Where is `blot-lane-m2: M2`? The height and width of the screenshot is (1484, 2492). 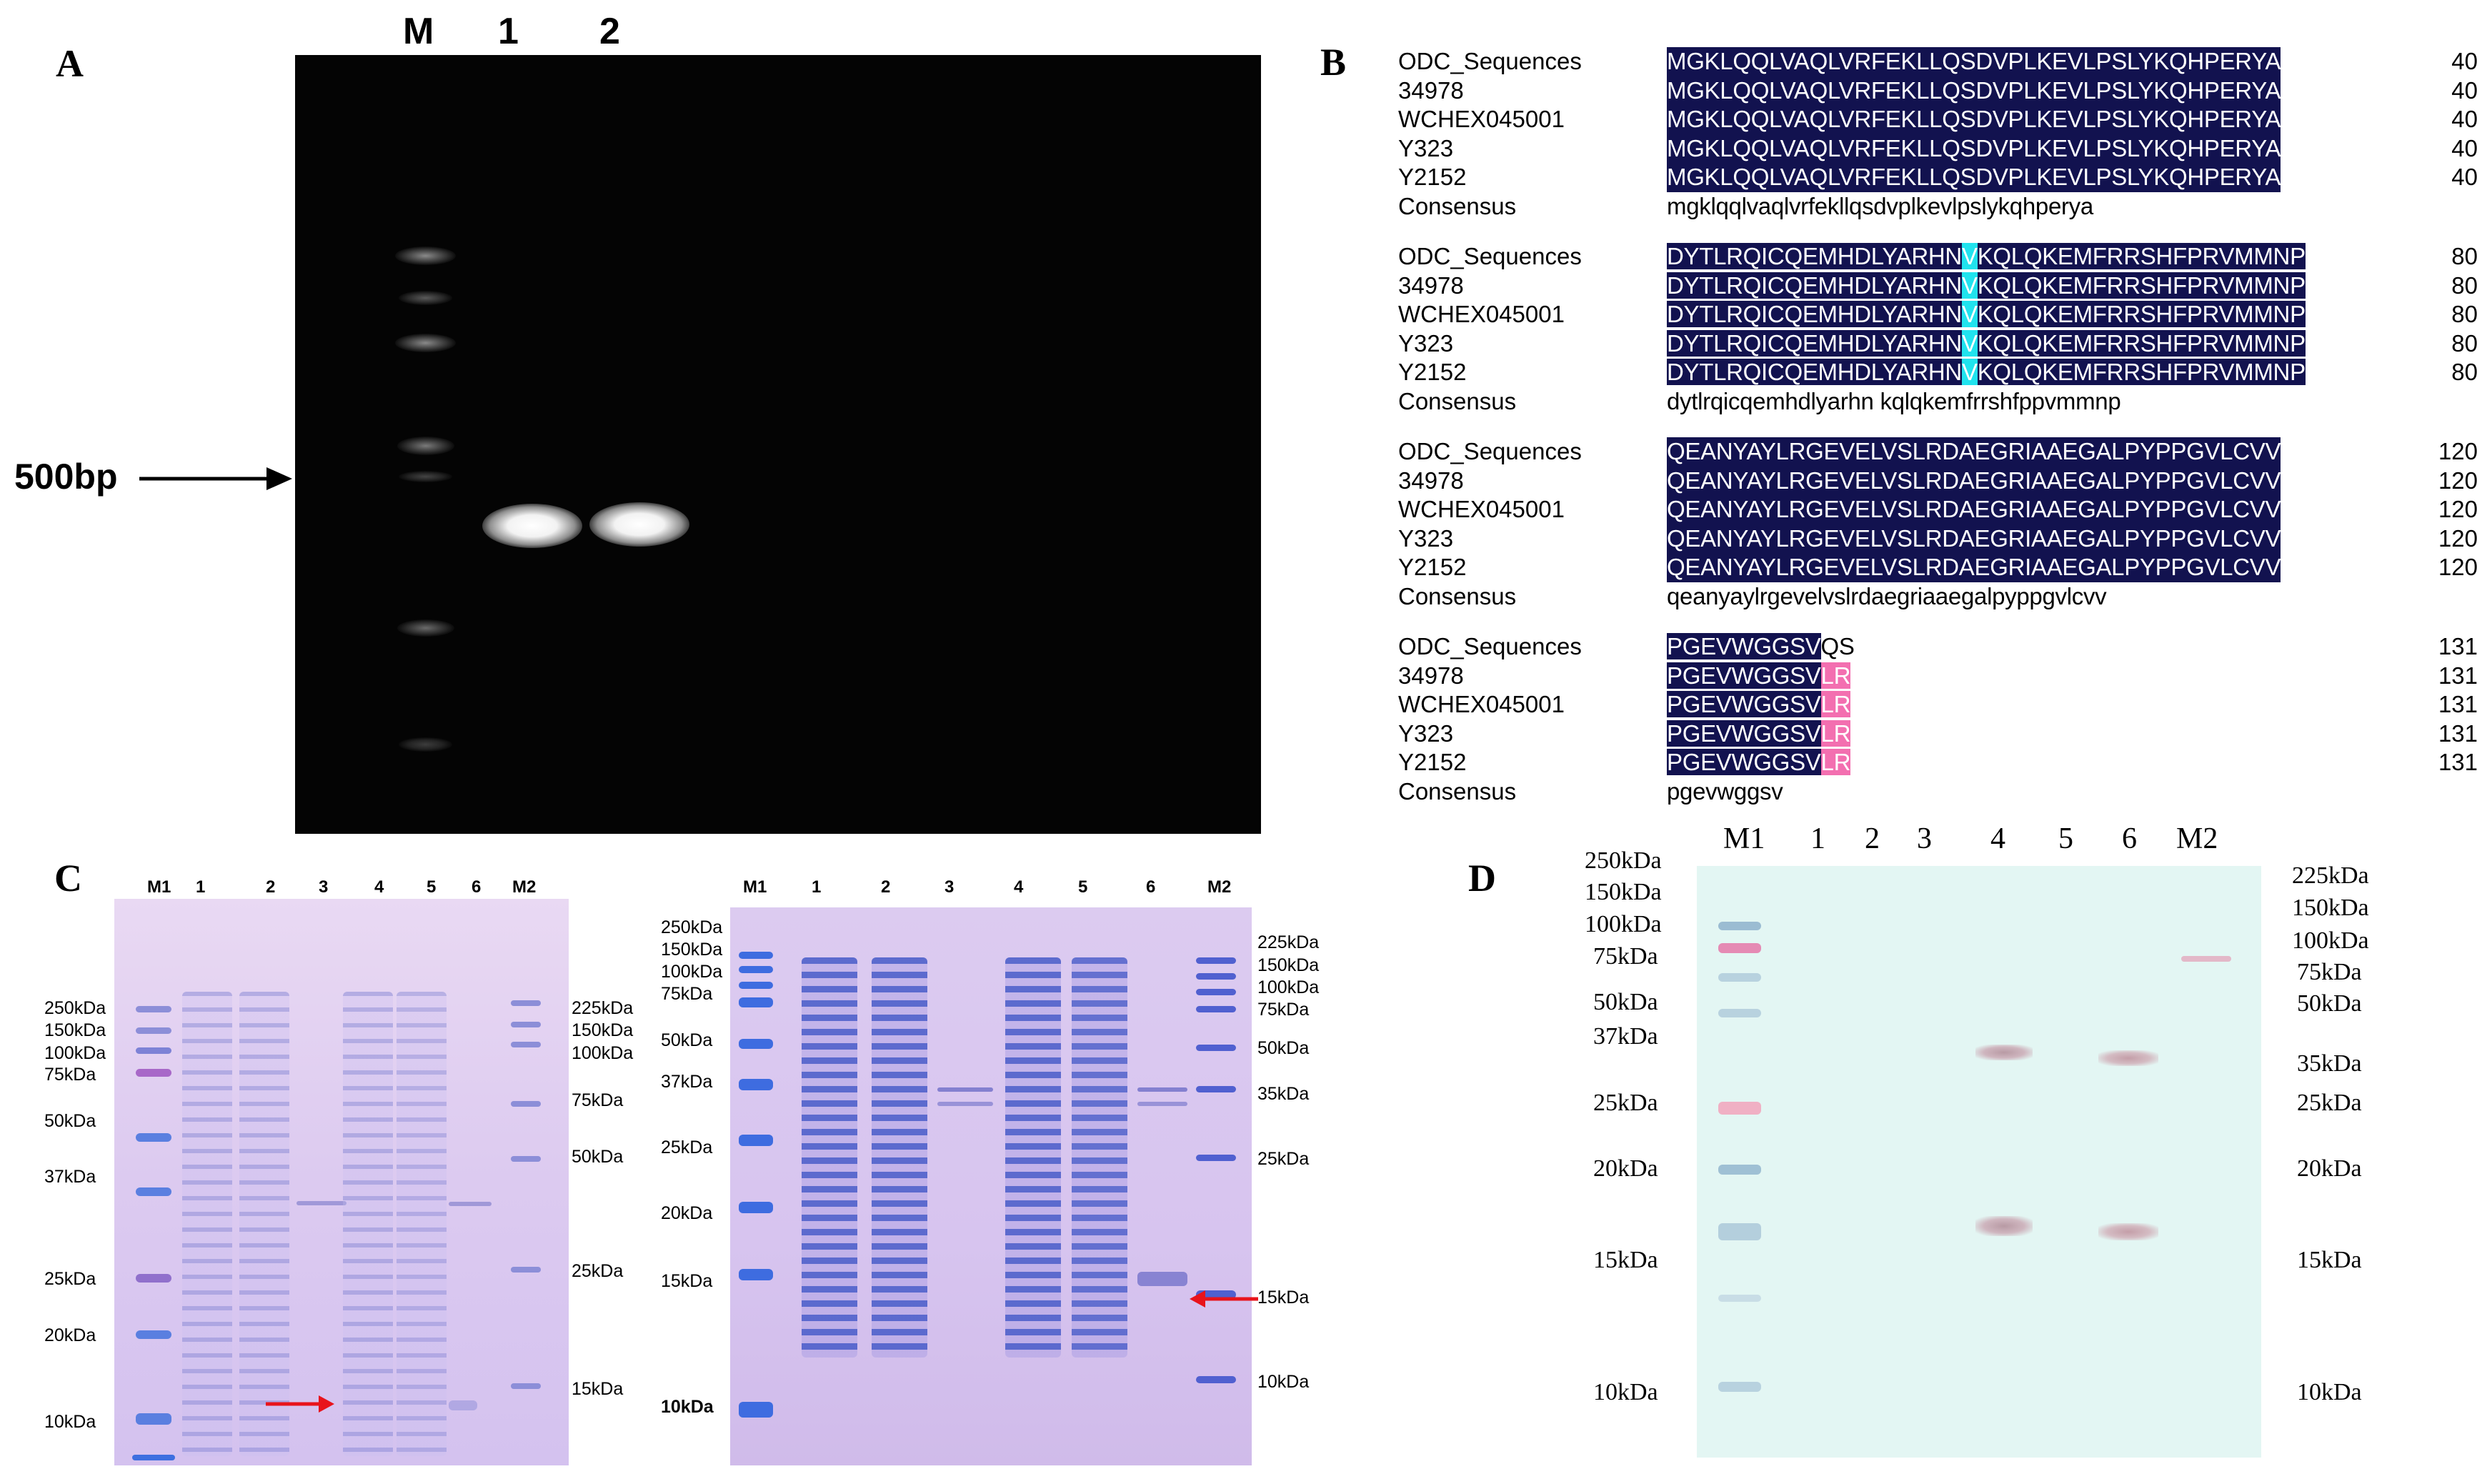 blot-lane-m2: M2 is located at coordinates (2197, 839).